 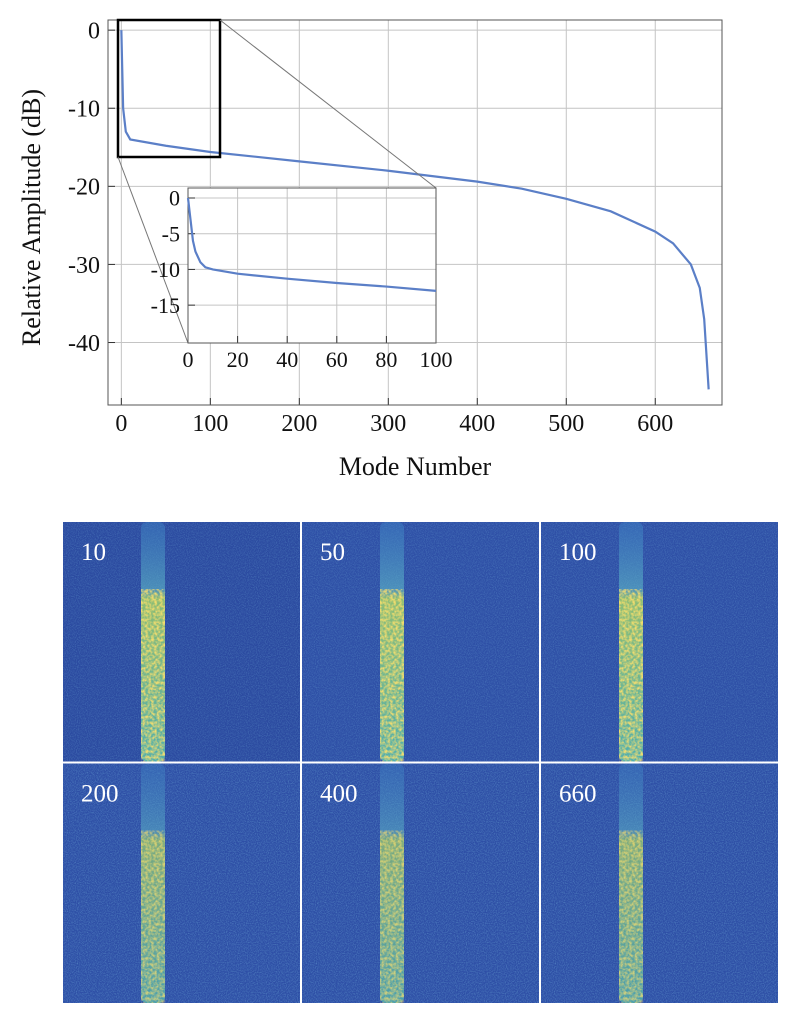 I want to click on x-tick-label: 40, so click(x=287, y=359).